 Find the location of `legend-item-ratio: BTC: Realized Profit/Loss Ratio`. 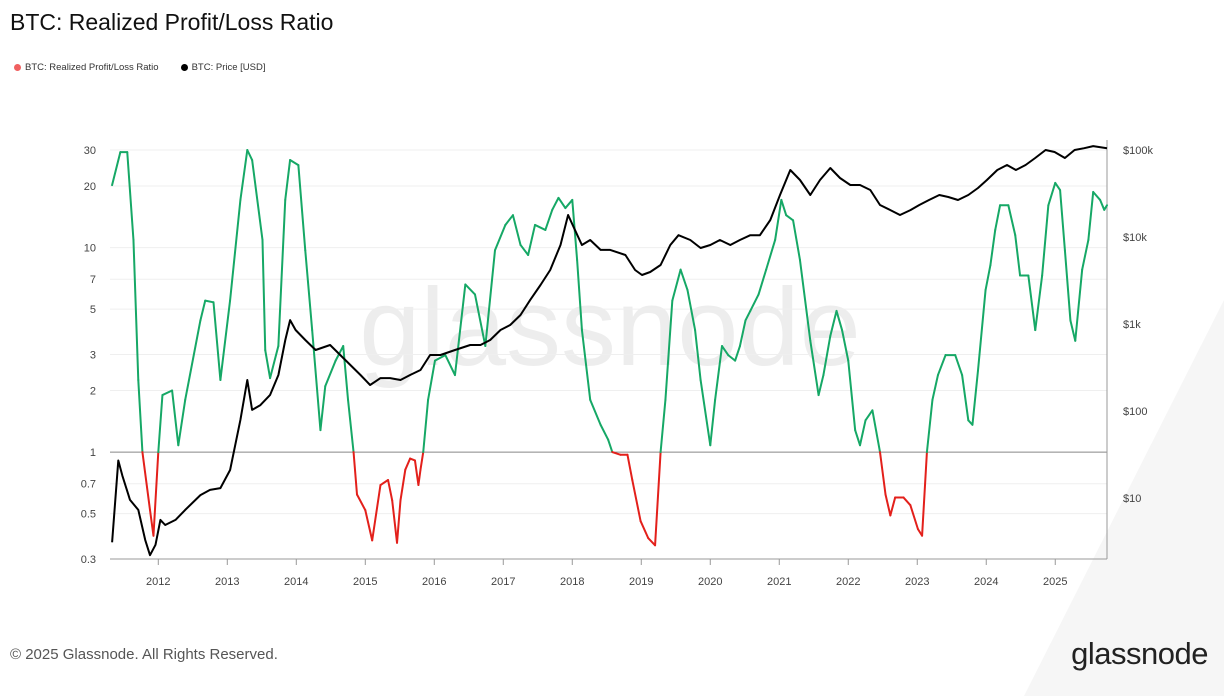

legend-item-ratio: BTC: Realized Profit/Loss Ratio is located at coordinates (86, 67).